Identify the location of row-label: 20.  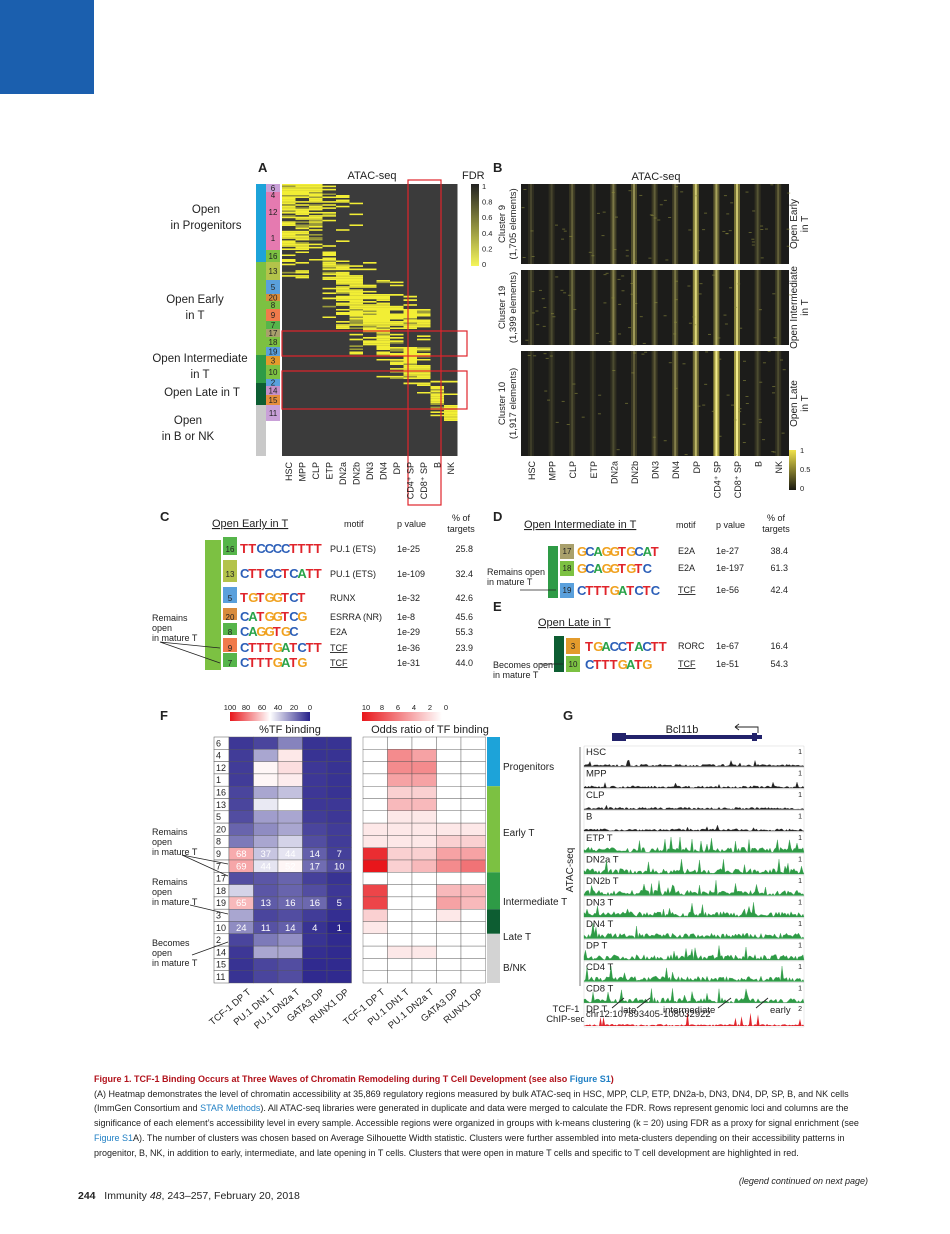
(221, 829).